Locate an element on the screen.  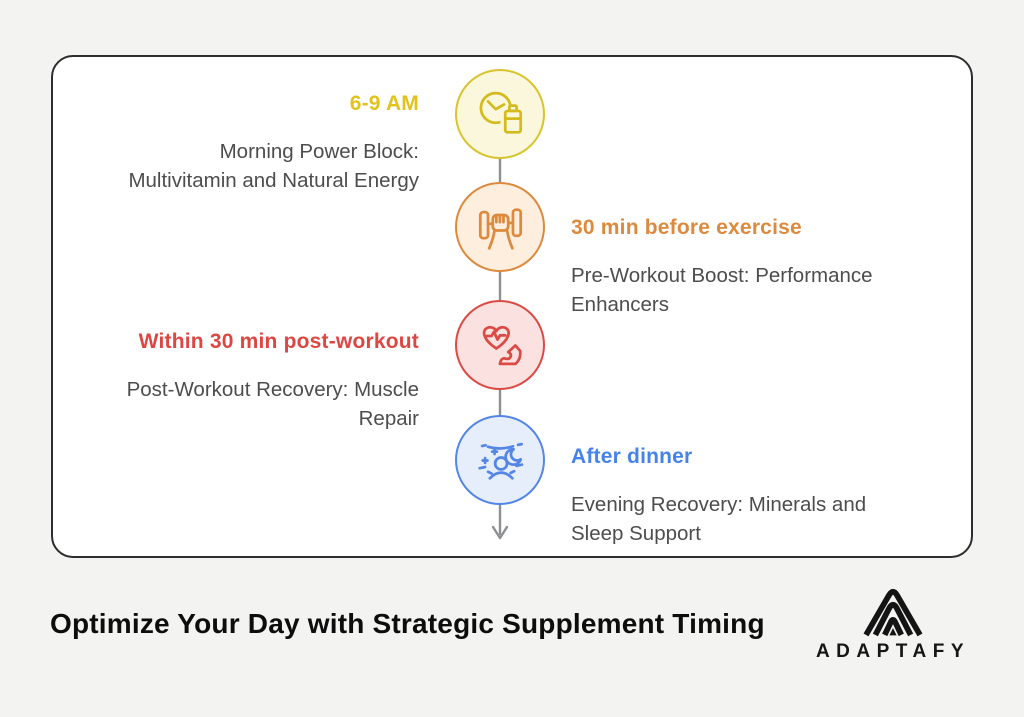
brand-logo: ADAPTAFY is located at coordinates (895, 623).